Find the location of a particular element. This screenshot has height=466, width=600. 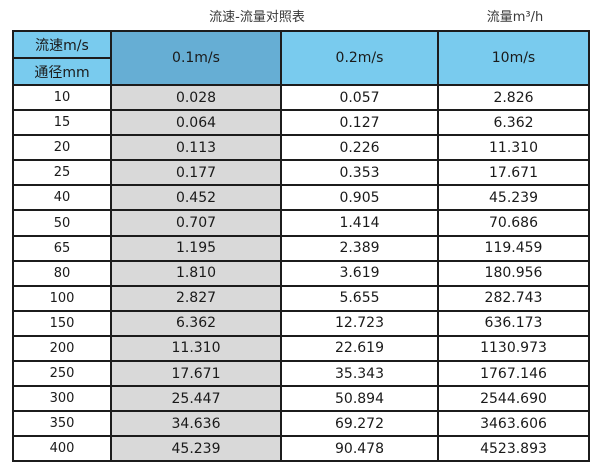

table-row: 400 45.239 90.478 4523.893 is located at coordinates (301, 449).